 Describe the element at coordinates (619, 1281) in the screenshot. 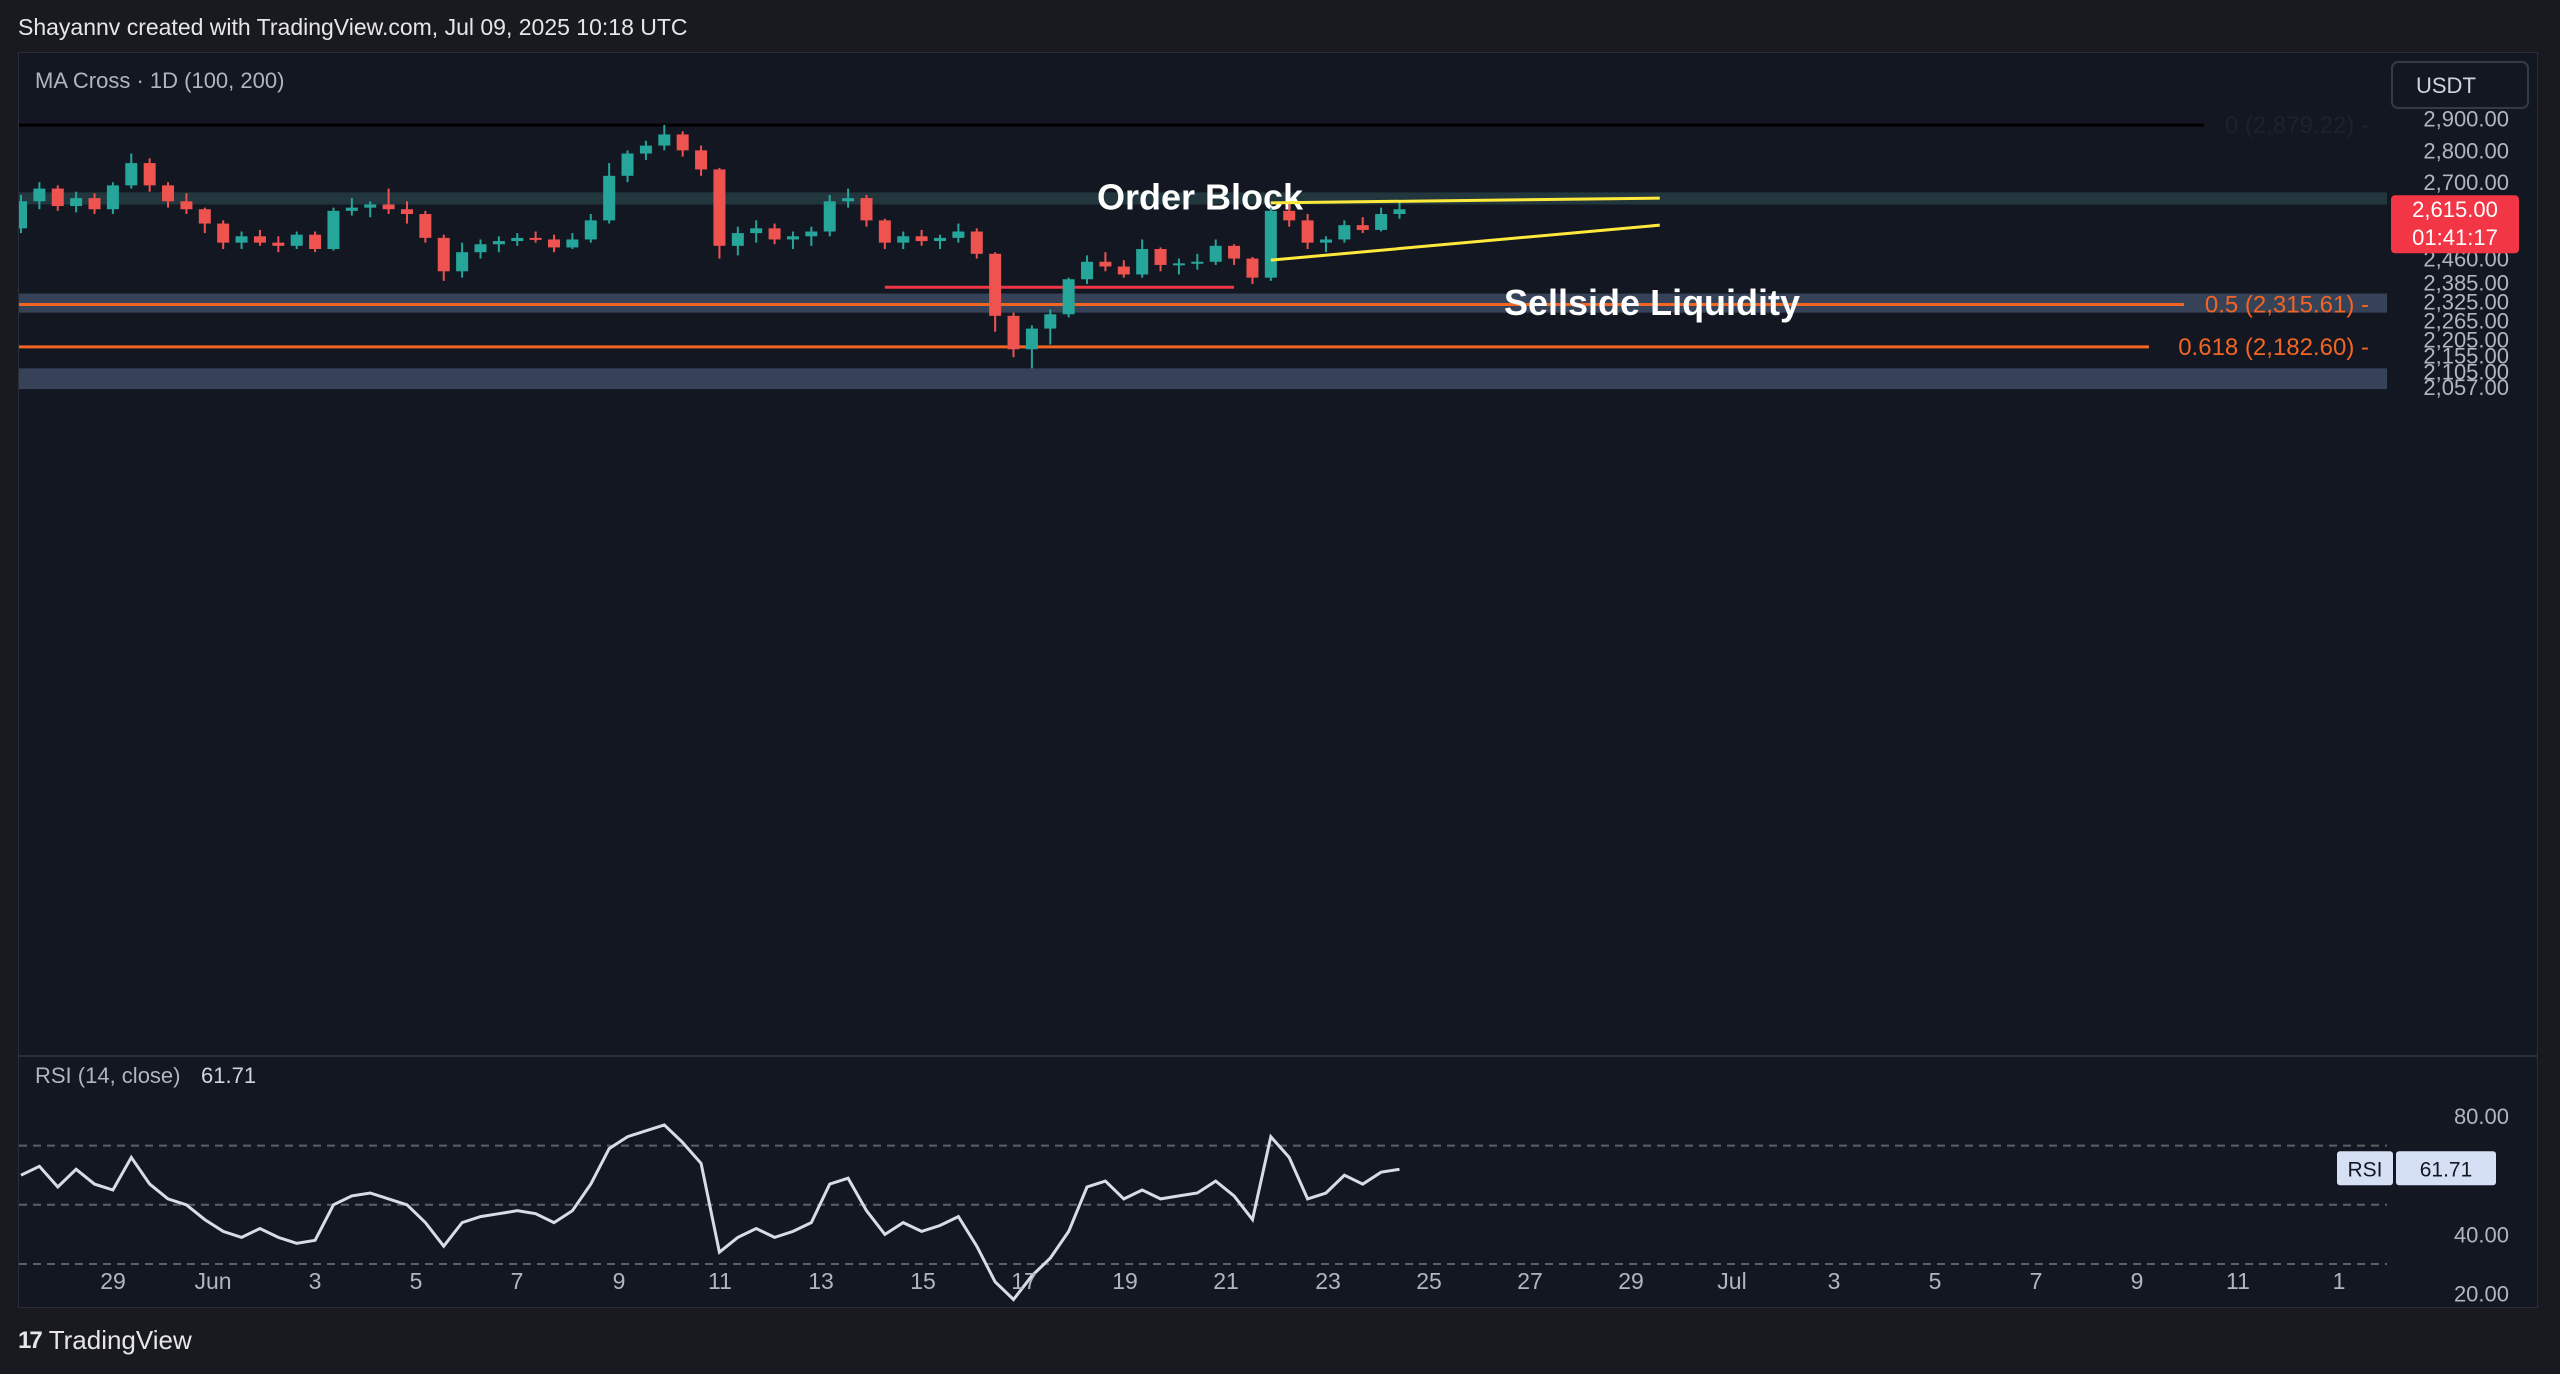

I see `time-axis-tick: 9` at that location.